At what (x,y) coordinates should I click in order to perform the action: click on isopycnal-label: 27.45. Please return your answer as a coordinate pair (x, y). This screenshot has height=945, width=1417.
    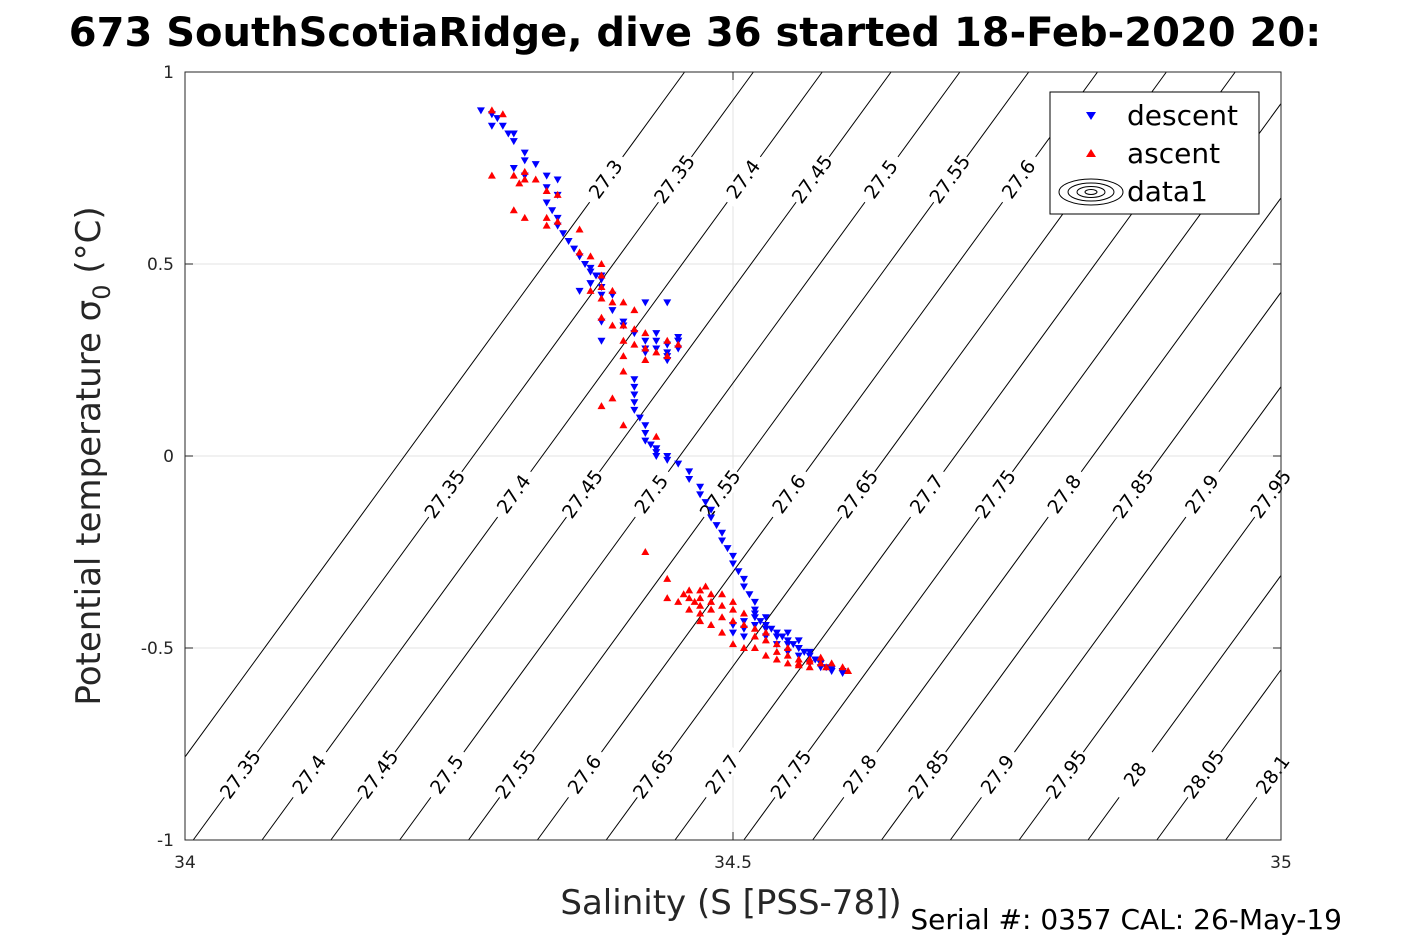
    Looking at the image, I should click on (379, 774).